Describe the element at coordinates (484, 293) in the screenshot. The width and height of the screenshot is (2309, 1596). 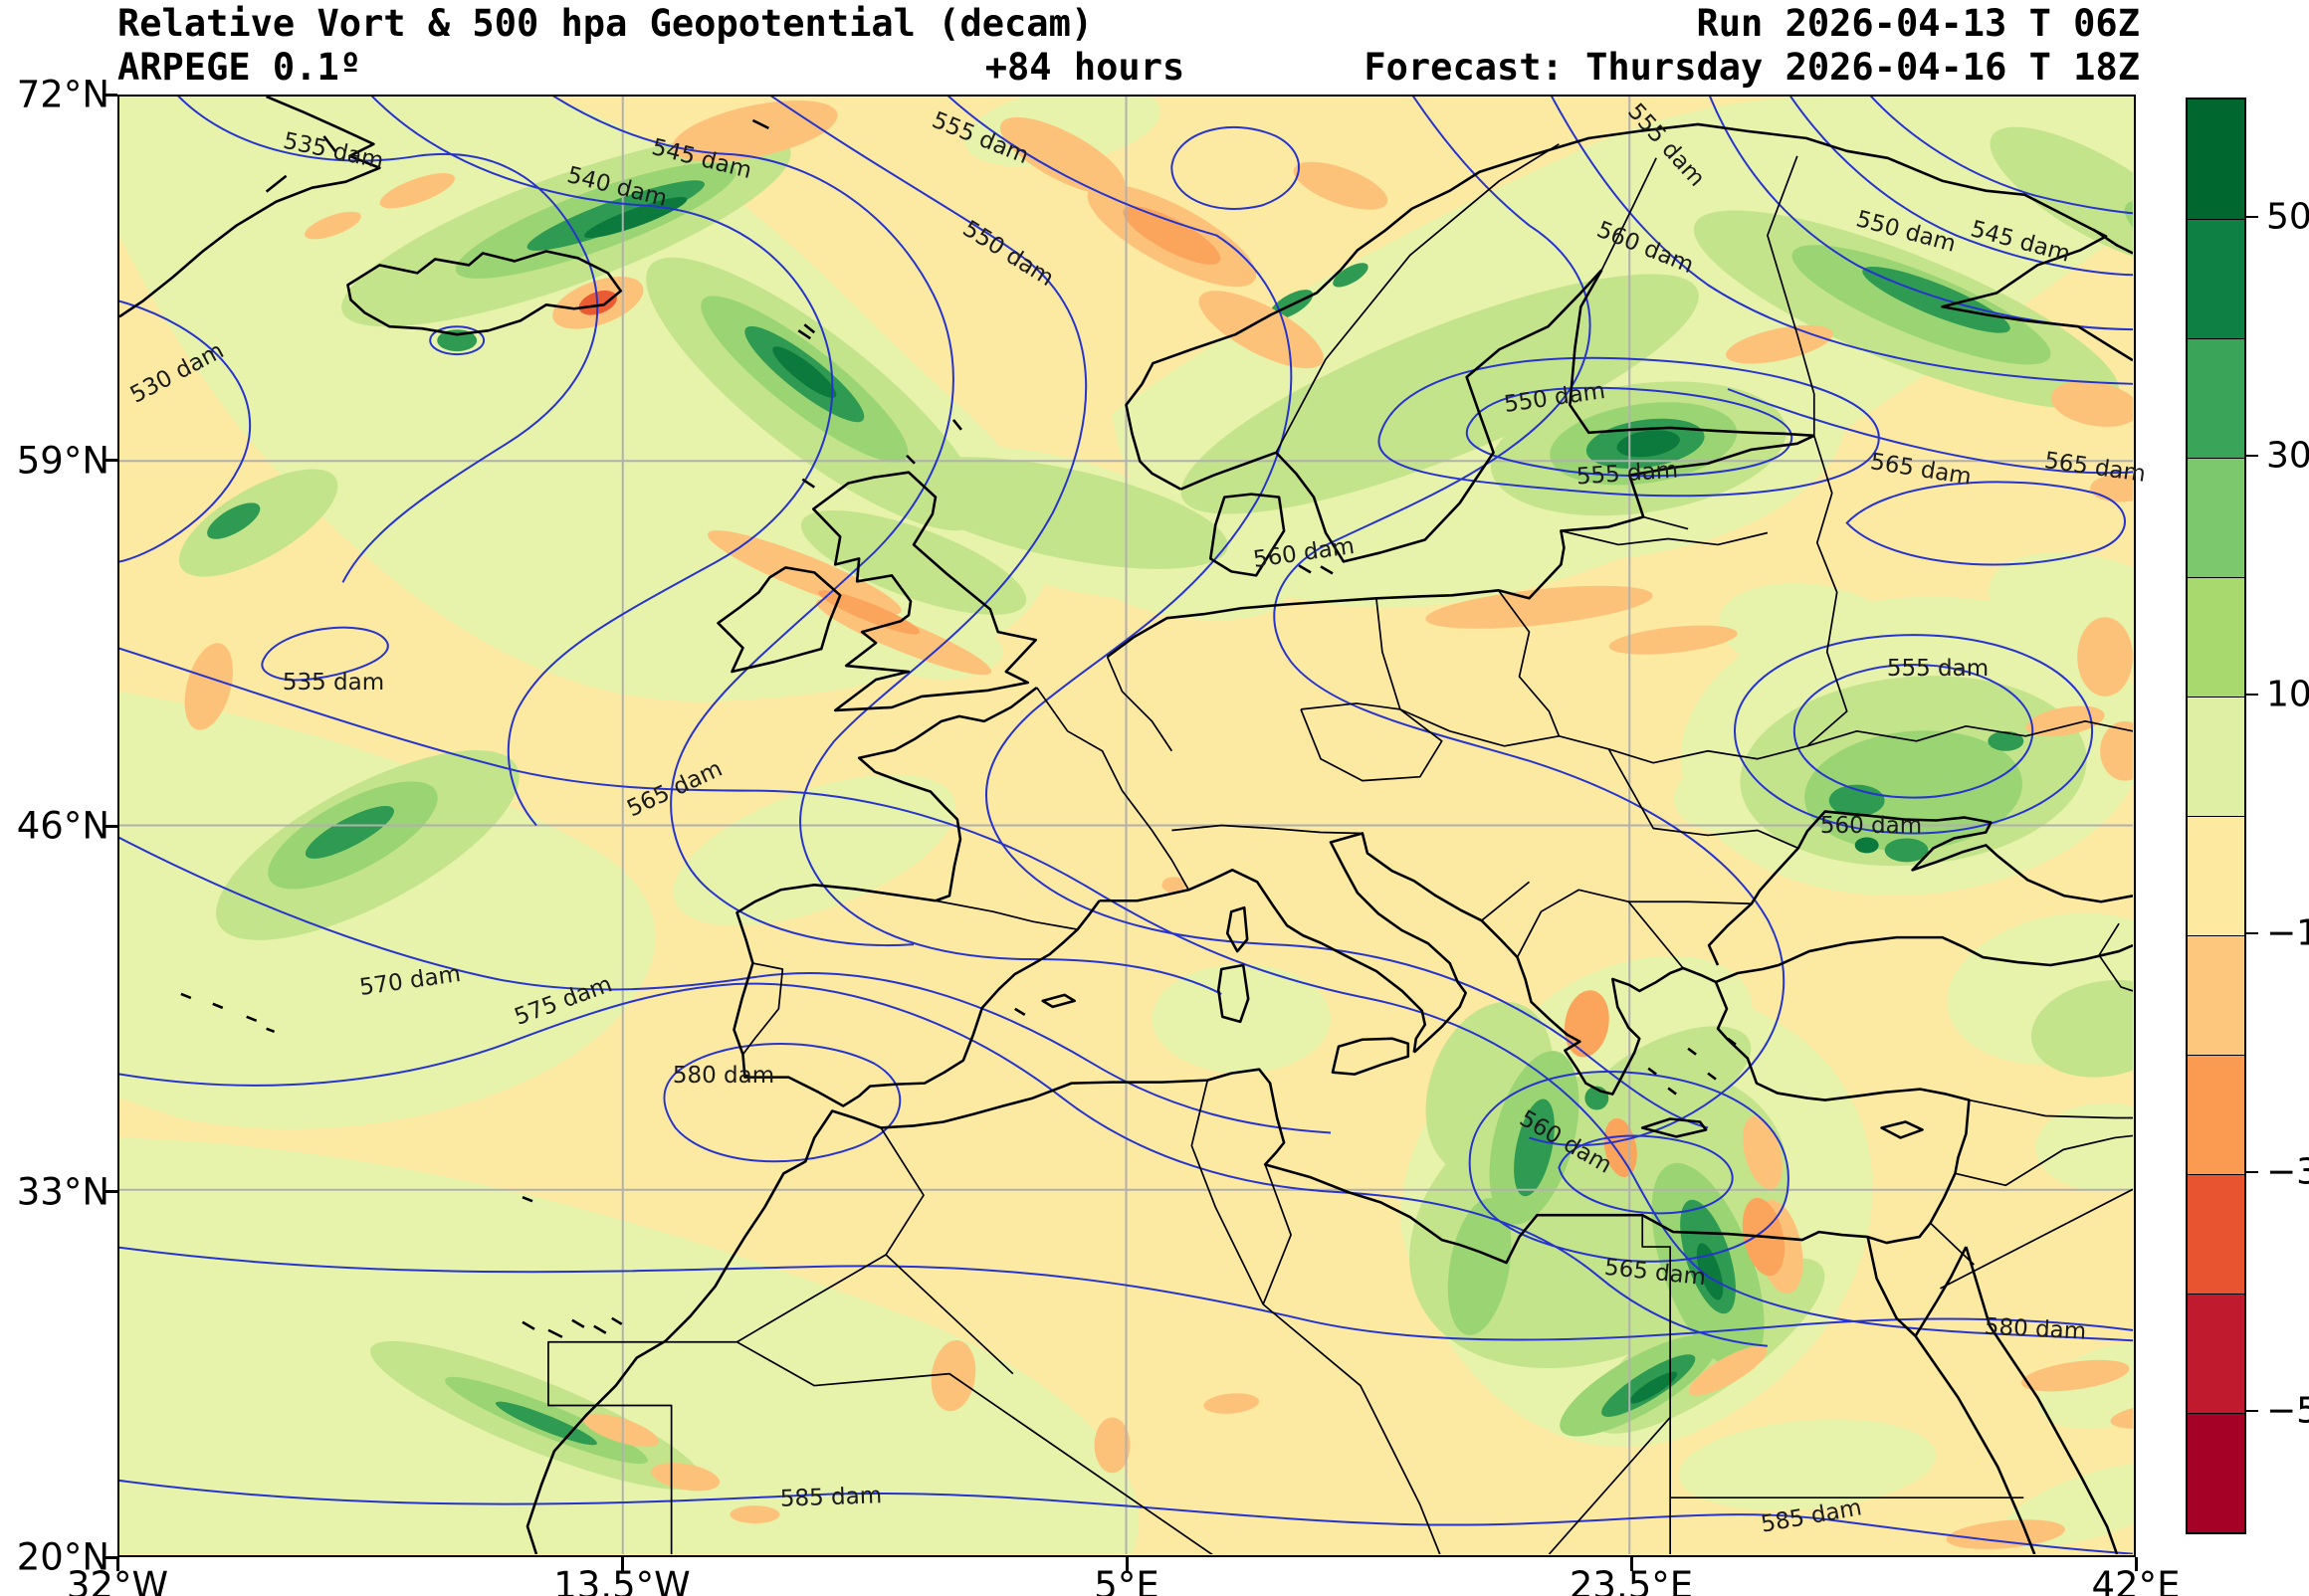
I see `coast-iceland` at that location.